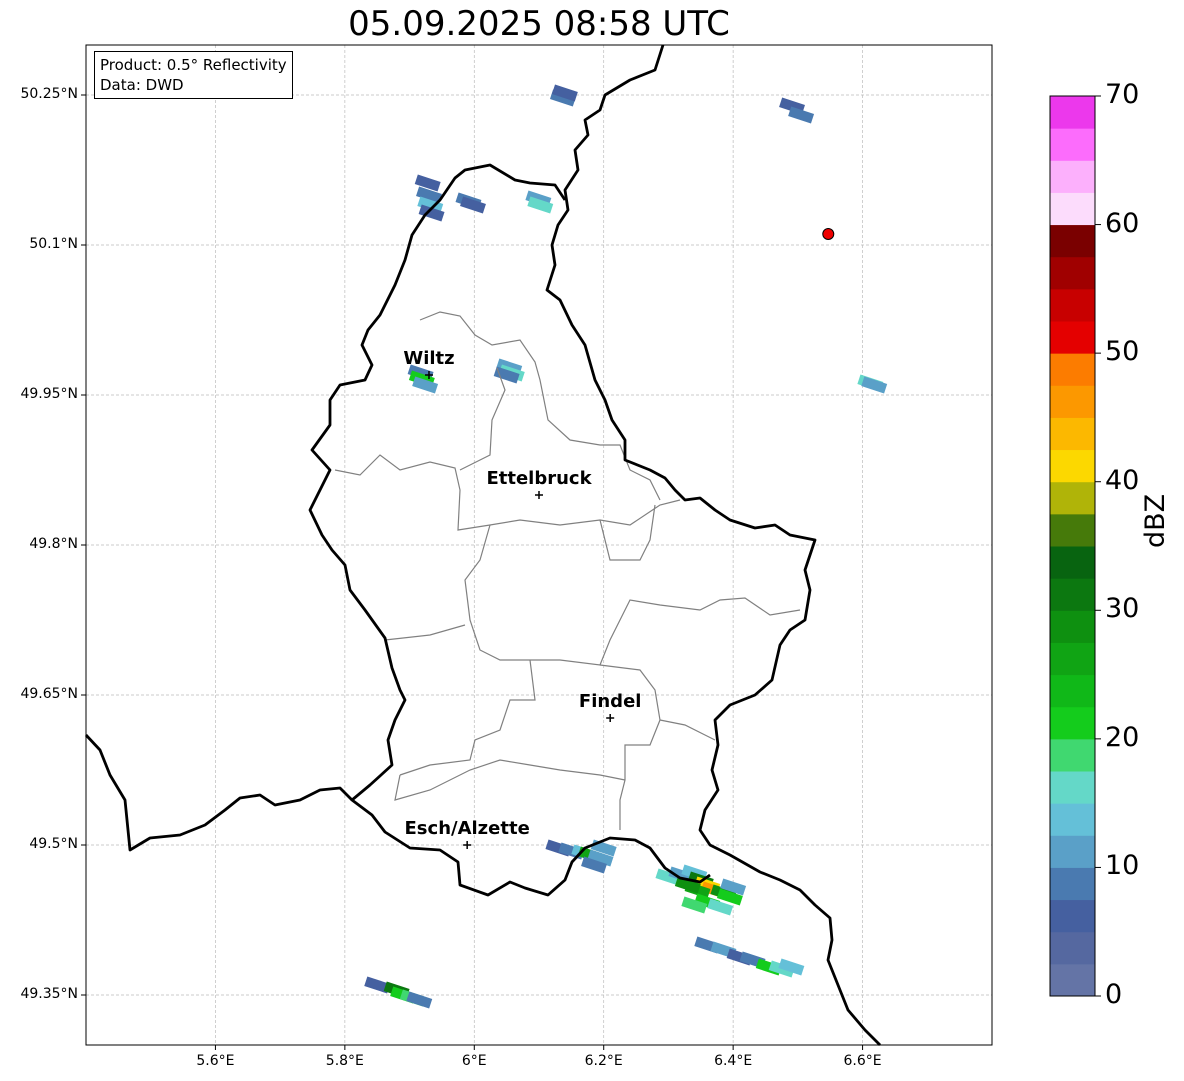 Image resolution: width=1184 pixels, height=1081 pixels. What do you see at coordinates (344, 1061) in the screenshot?
I see `lon-tick-label: 5.8°E` at bounding box center [344, 1061].